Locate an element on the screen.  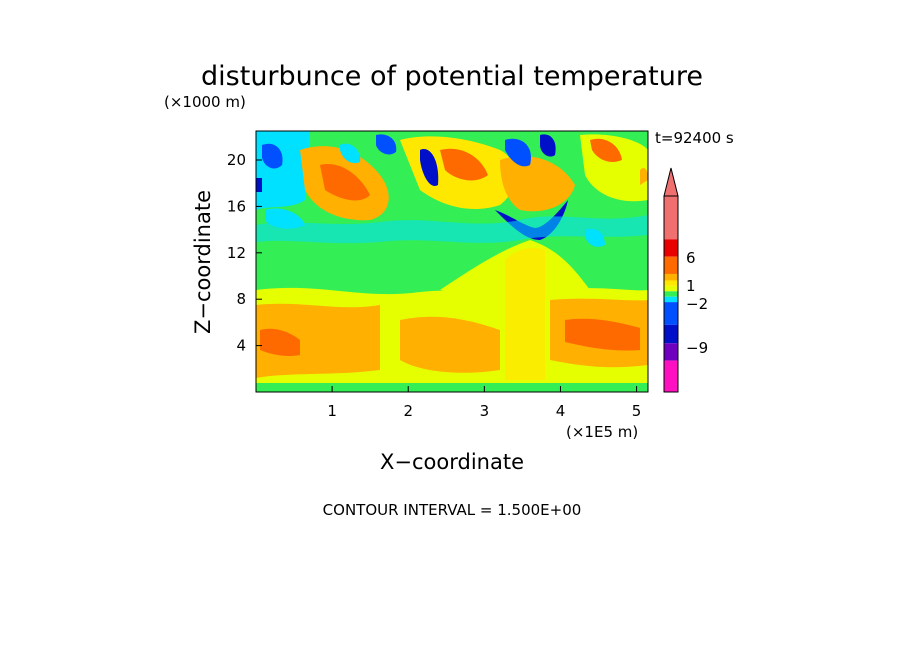
y-axis: 4 8 12 16 20 is located at coordinates (244, 253).